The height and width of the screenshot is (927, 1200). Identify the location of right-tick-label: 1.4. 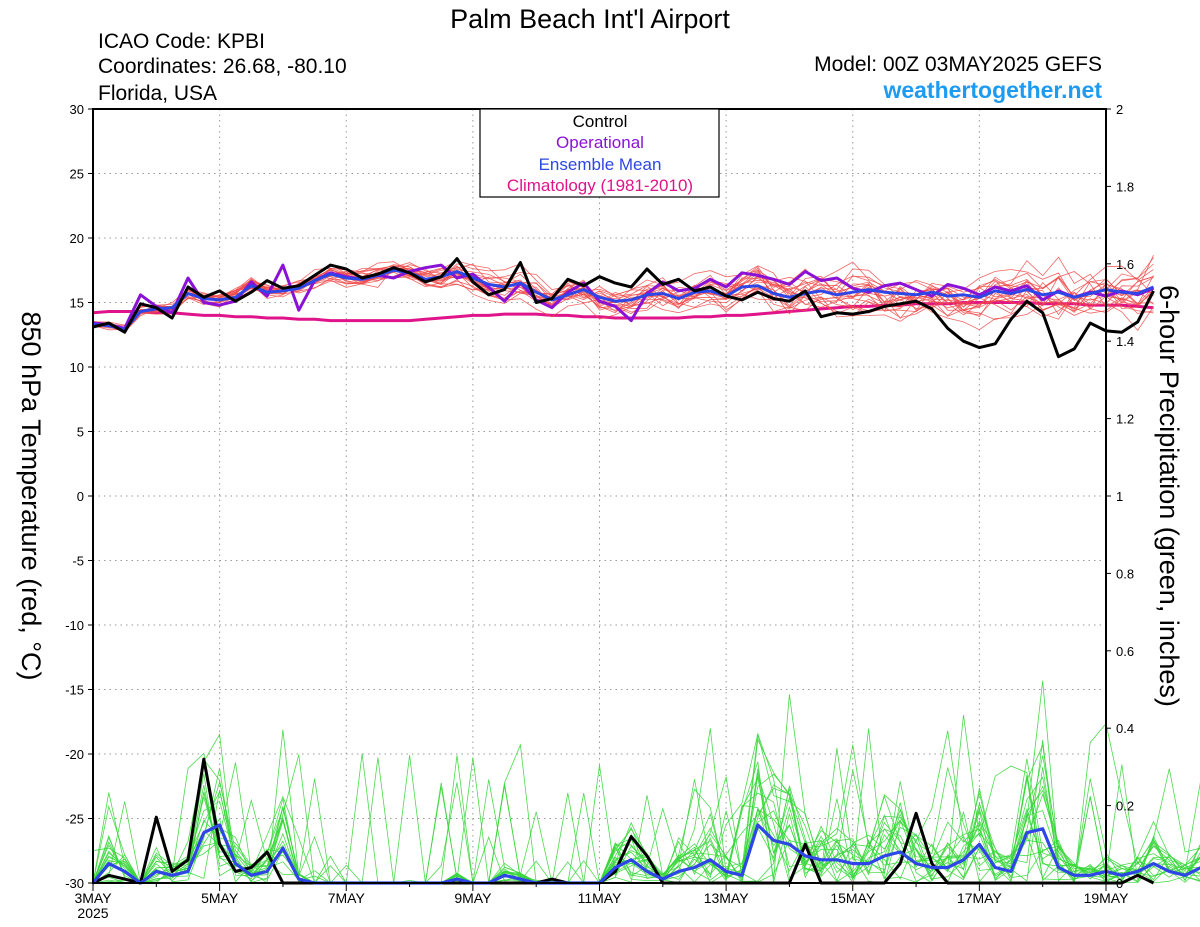
(1125, 341).